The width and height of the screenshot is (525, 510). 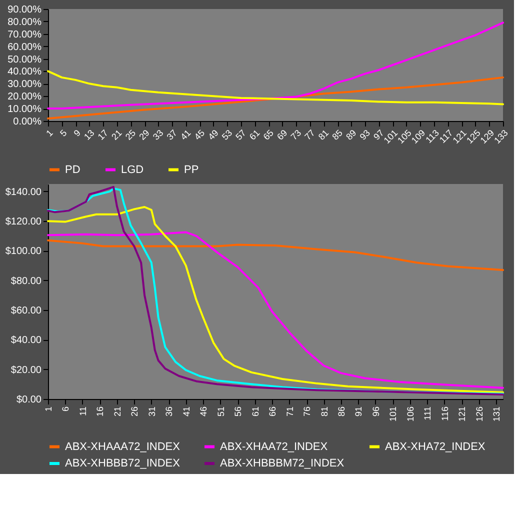 What do you see at coordinates (132, 170) in the screenshot?
I see `legend-label: LGD` at bounding box center [132, 170].